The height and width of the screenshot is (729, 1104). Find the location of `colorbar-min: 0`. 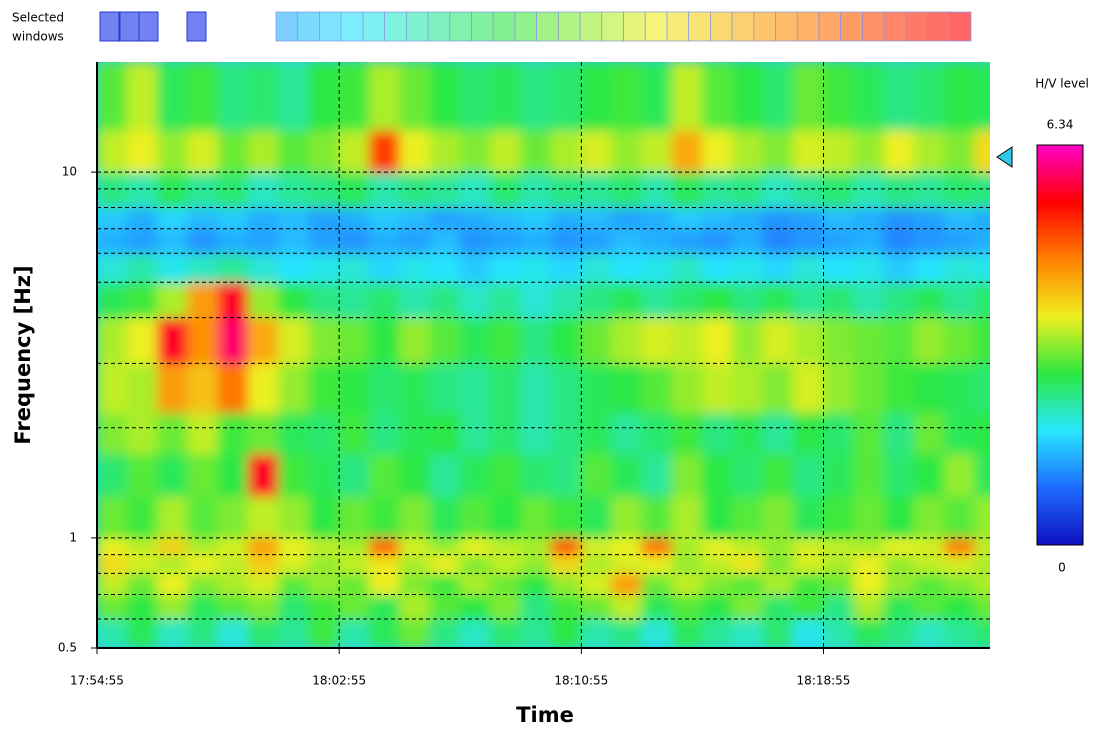

colorbar-min: 0 is located at coordinates (1062, 568).